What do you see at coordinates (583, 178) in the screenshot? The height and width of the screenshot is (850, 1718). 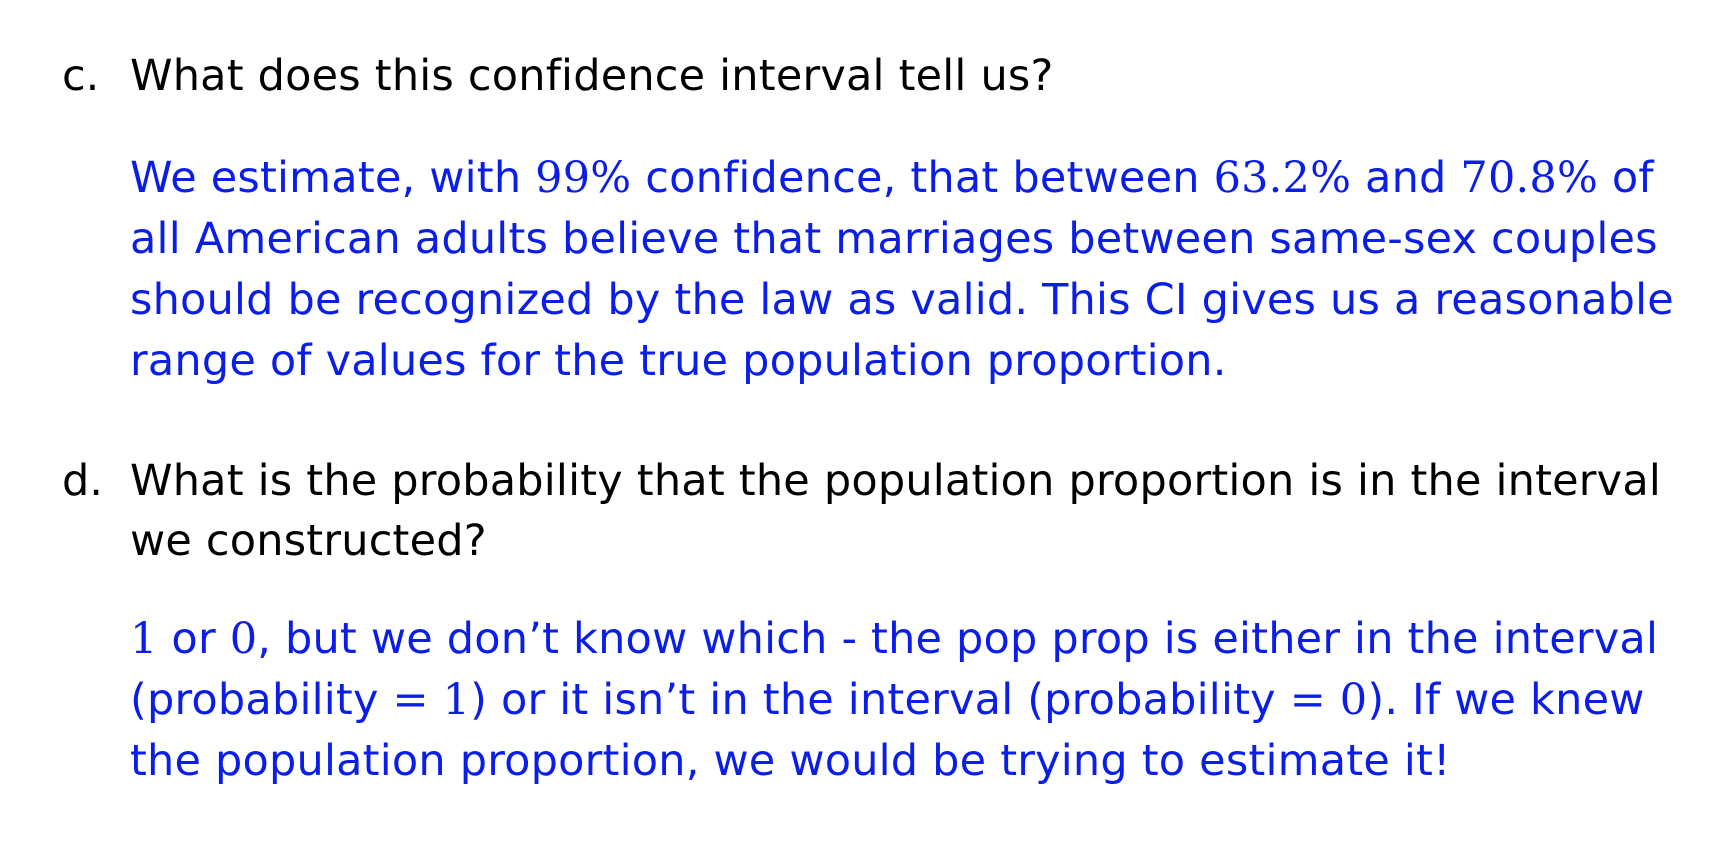 I see `answer-c-math-confidence: 99%` at bounding box center [583, 178].